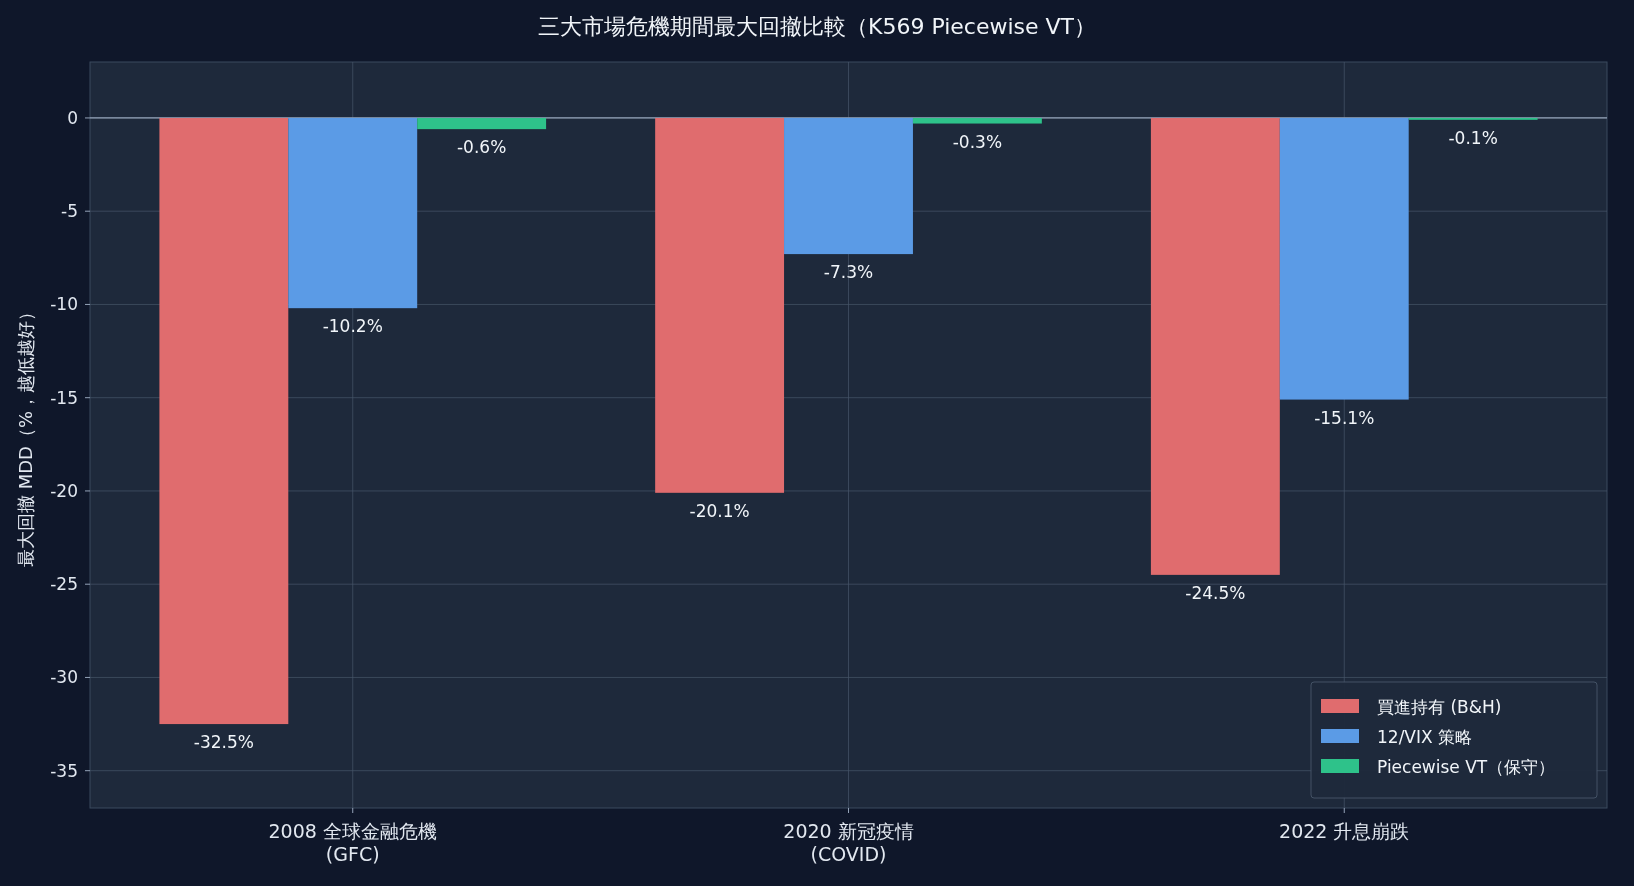 The image size is (1634, 886). I want to click on y-tick-label: -30, so click(64, 677).